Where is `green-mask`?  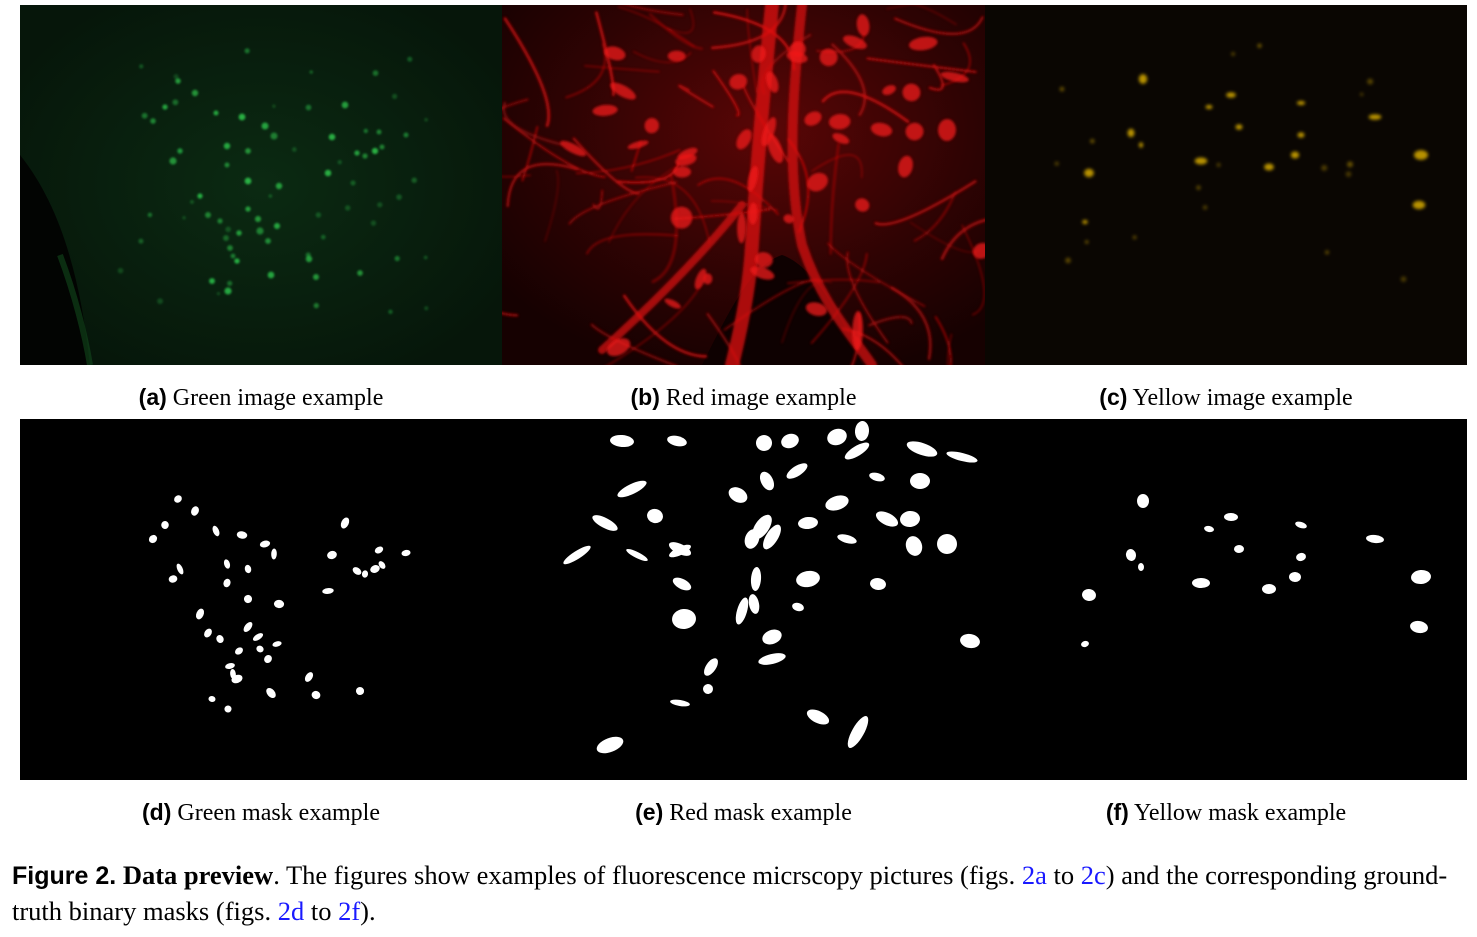
green-mask is located at coordinates (261, 599).